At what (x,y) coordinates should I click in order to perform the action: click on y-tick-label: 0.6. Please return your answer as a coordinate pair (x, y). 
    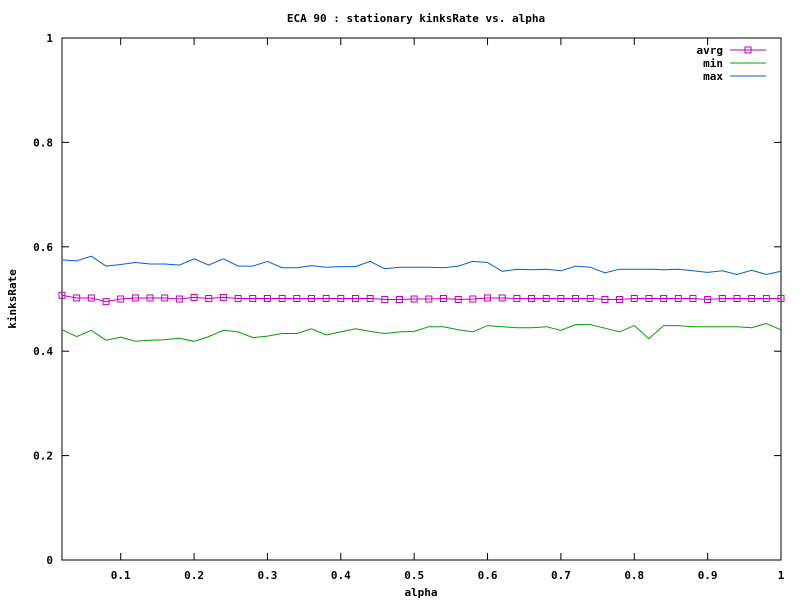
    Looking at the image, I should click on (43, 247).